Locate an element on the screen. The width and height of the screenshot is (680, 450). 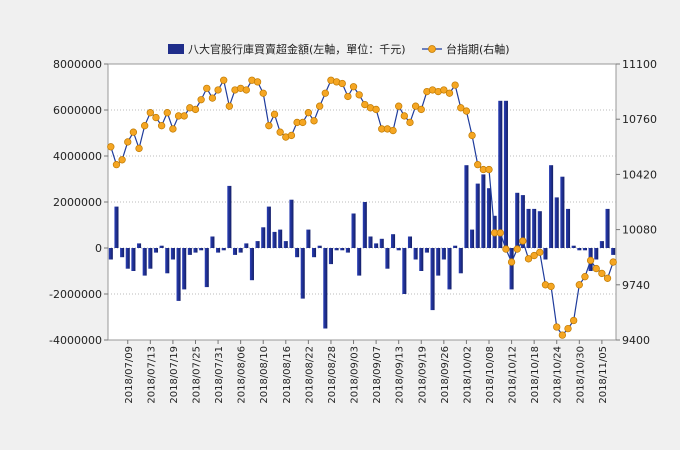
x-tick-label: 2018/09/13 is located at coordinates (400, 375).